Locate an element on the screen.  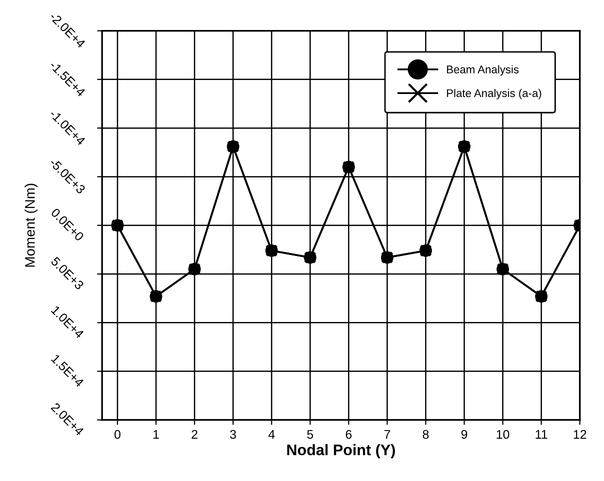
x-tick-label: 0 is located at coordinates (117, 434).